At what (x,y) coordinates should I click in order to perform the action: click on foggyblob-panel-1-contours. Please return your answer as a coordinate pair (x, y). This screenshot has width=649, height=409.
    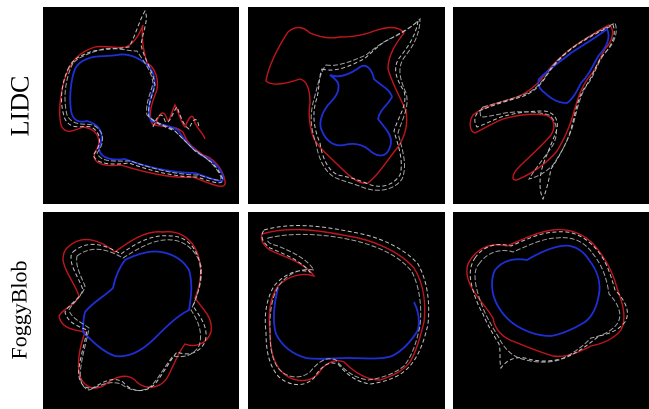
    Looking at the image, I should click on (135, 311).